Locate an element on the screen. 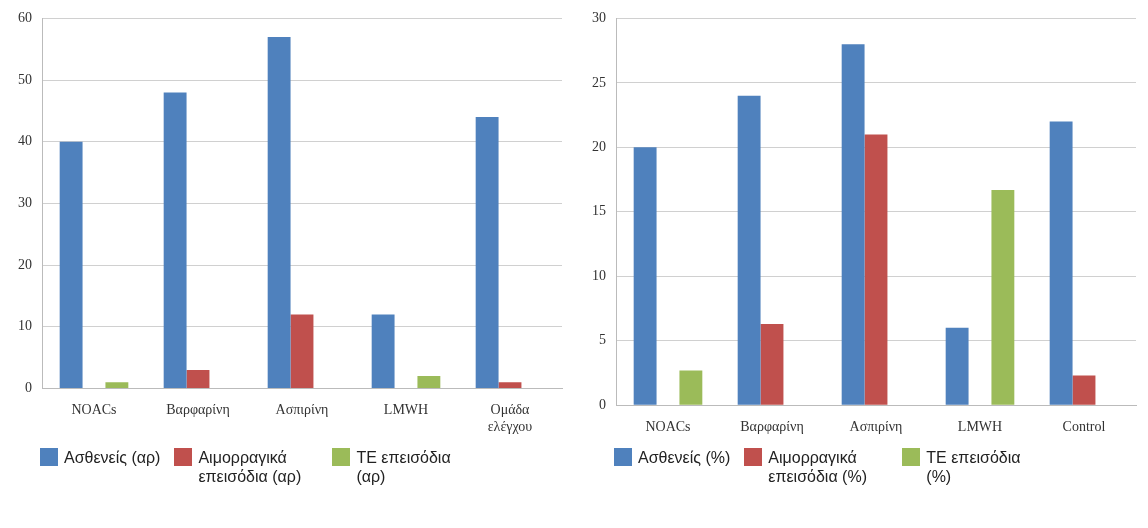 The width and height of the screenshot is (1148, 528). legend-label: Αιμορραγικά επεισόδια (αρ) is located at coordinates (250, 467).